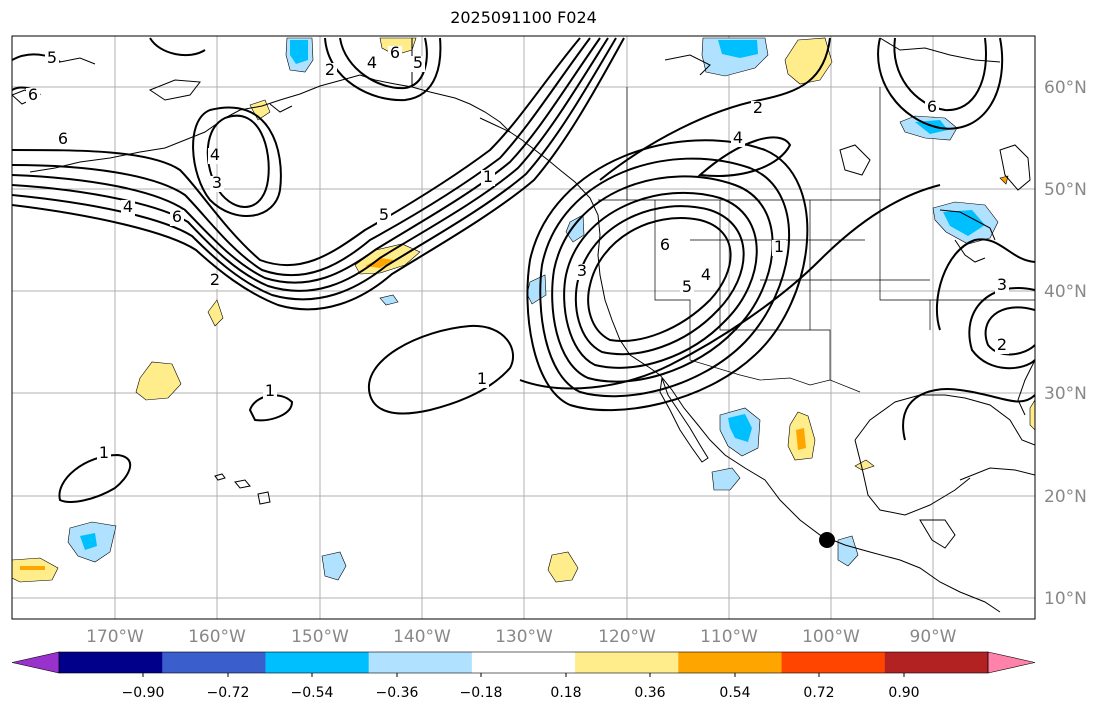 Image resolution: width=1105 pixels, height=712 pixels. Describe the element at coordinates (115, 637) in the screenshot. I see `lon-label: 170°W` at that location.